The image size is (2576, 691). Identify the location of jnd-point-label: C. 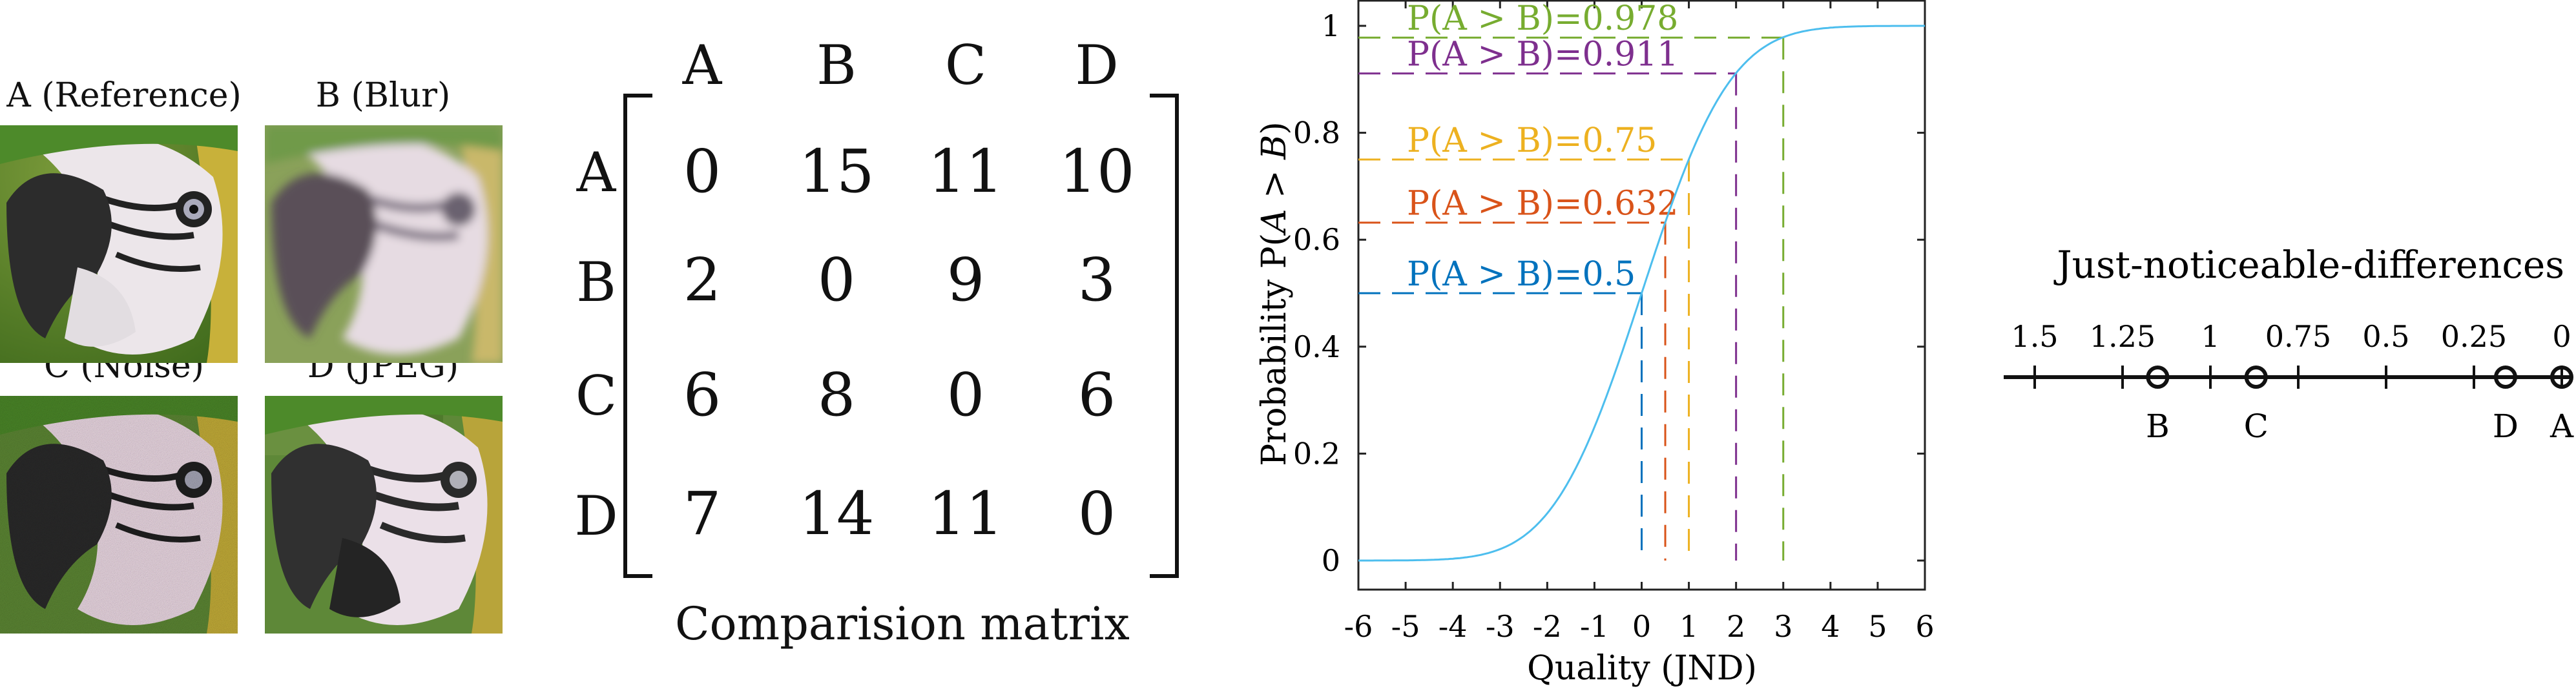
(2256, 426).